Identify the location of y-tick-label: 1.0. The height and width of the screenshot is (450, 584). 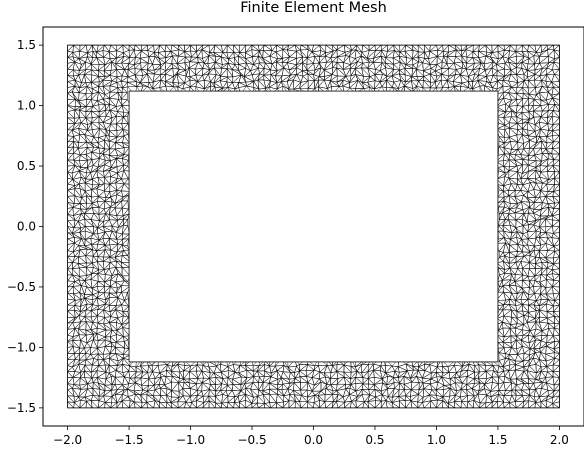
(26, 106).